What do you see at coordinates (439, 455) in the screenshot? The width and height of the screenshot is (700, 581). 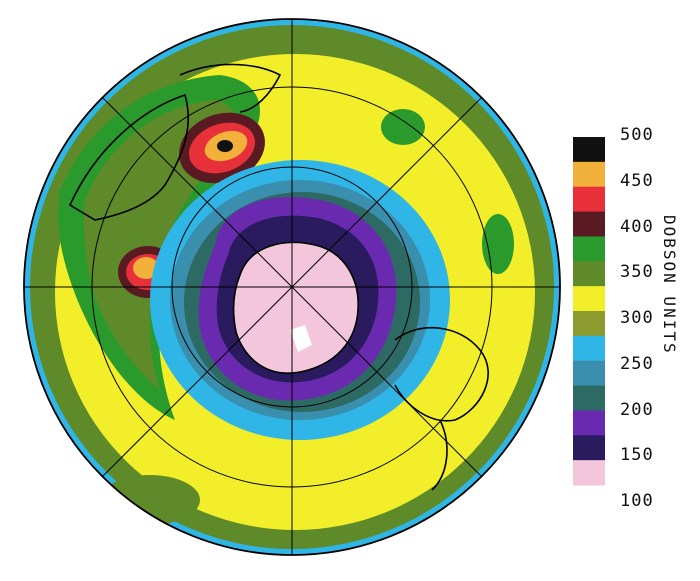 I see `coast-newzealand` at bounding box center [439, 455].